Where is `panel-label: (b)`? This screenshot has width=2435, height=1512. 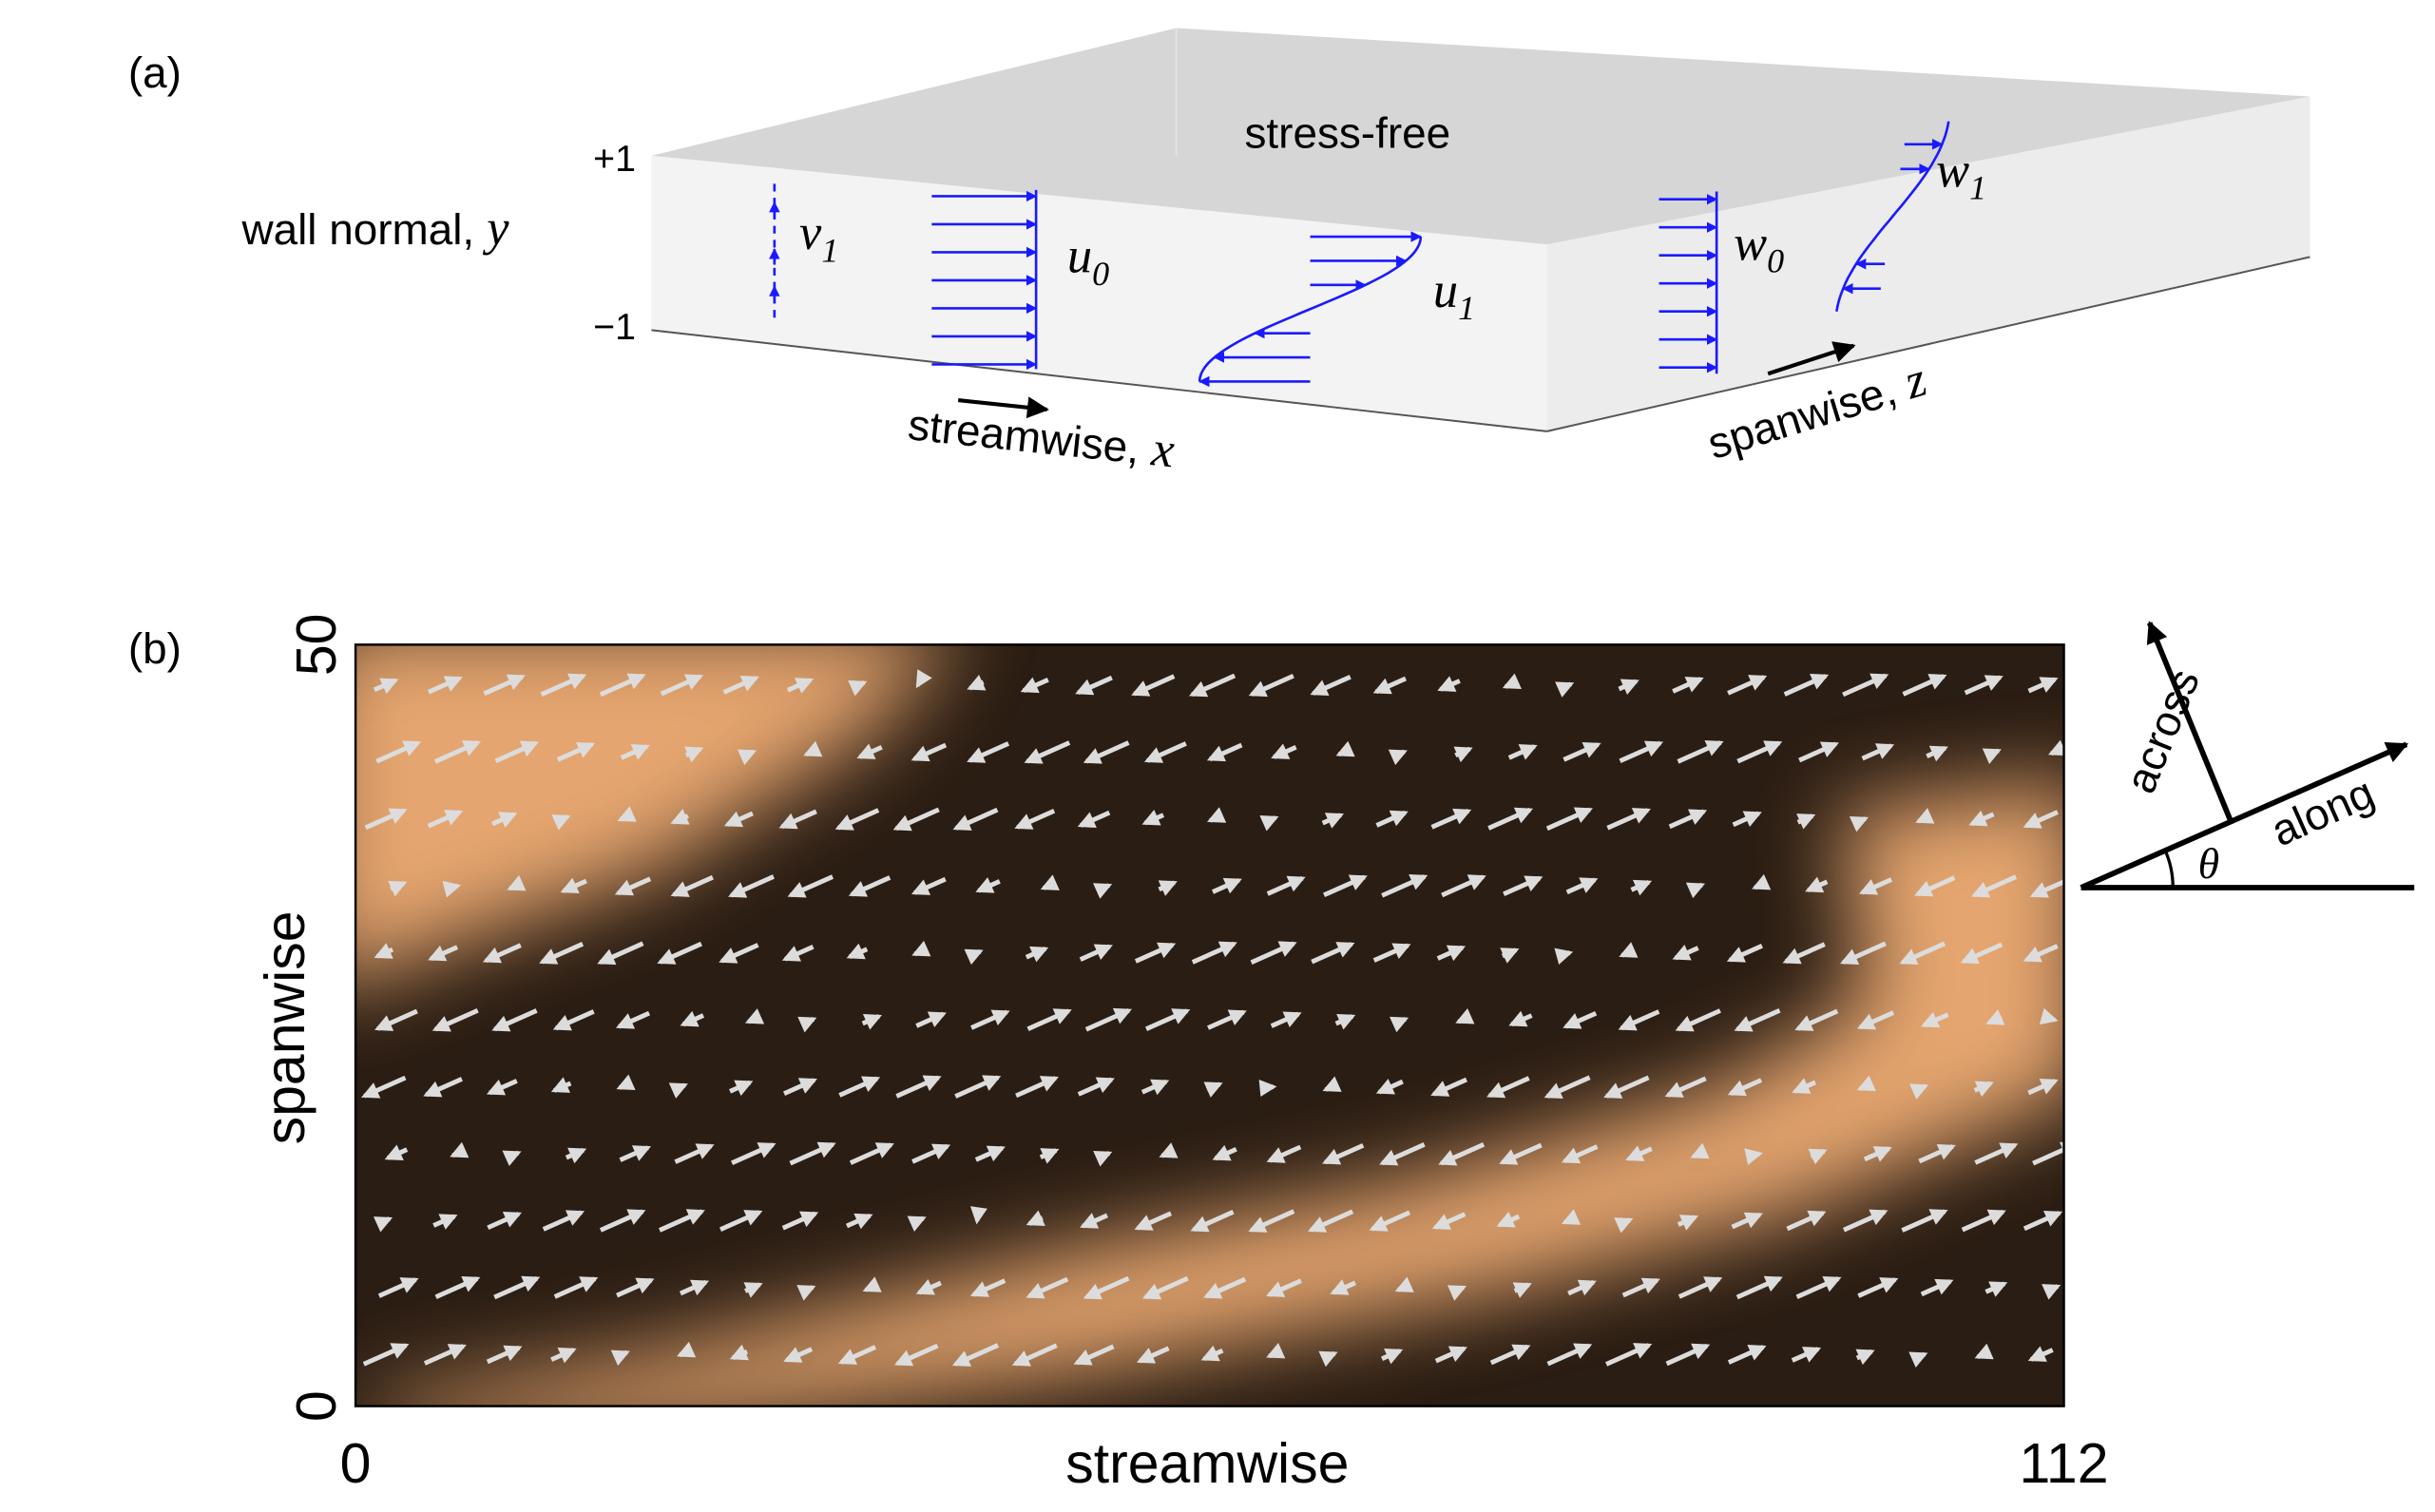
panel-label: (b) is located at coordinates (155, 648).